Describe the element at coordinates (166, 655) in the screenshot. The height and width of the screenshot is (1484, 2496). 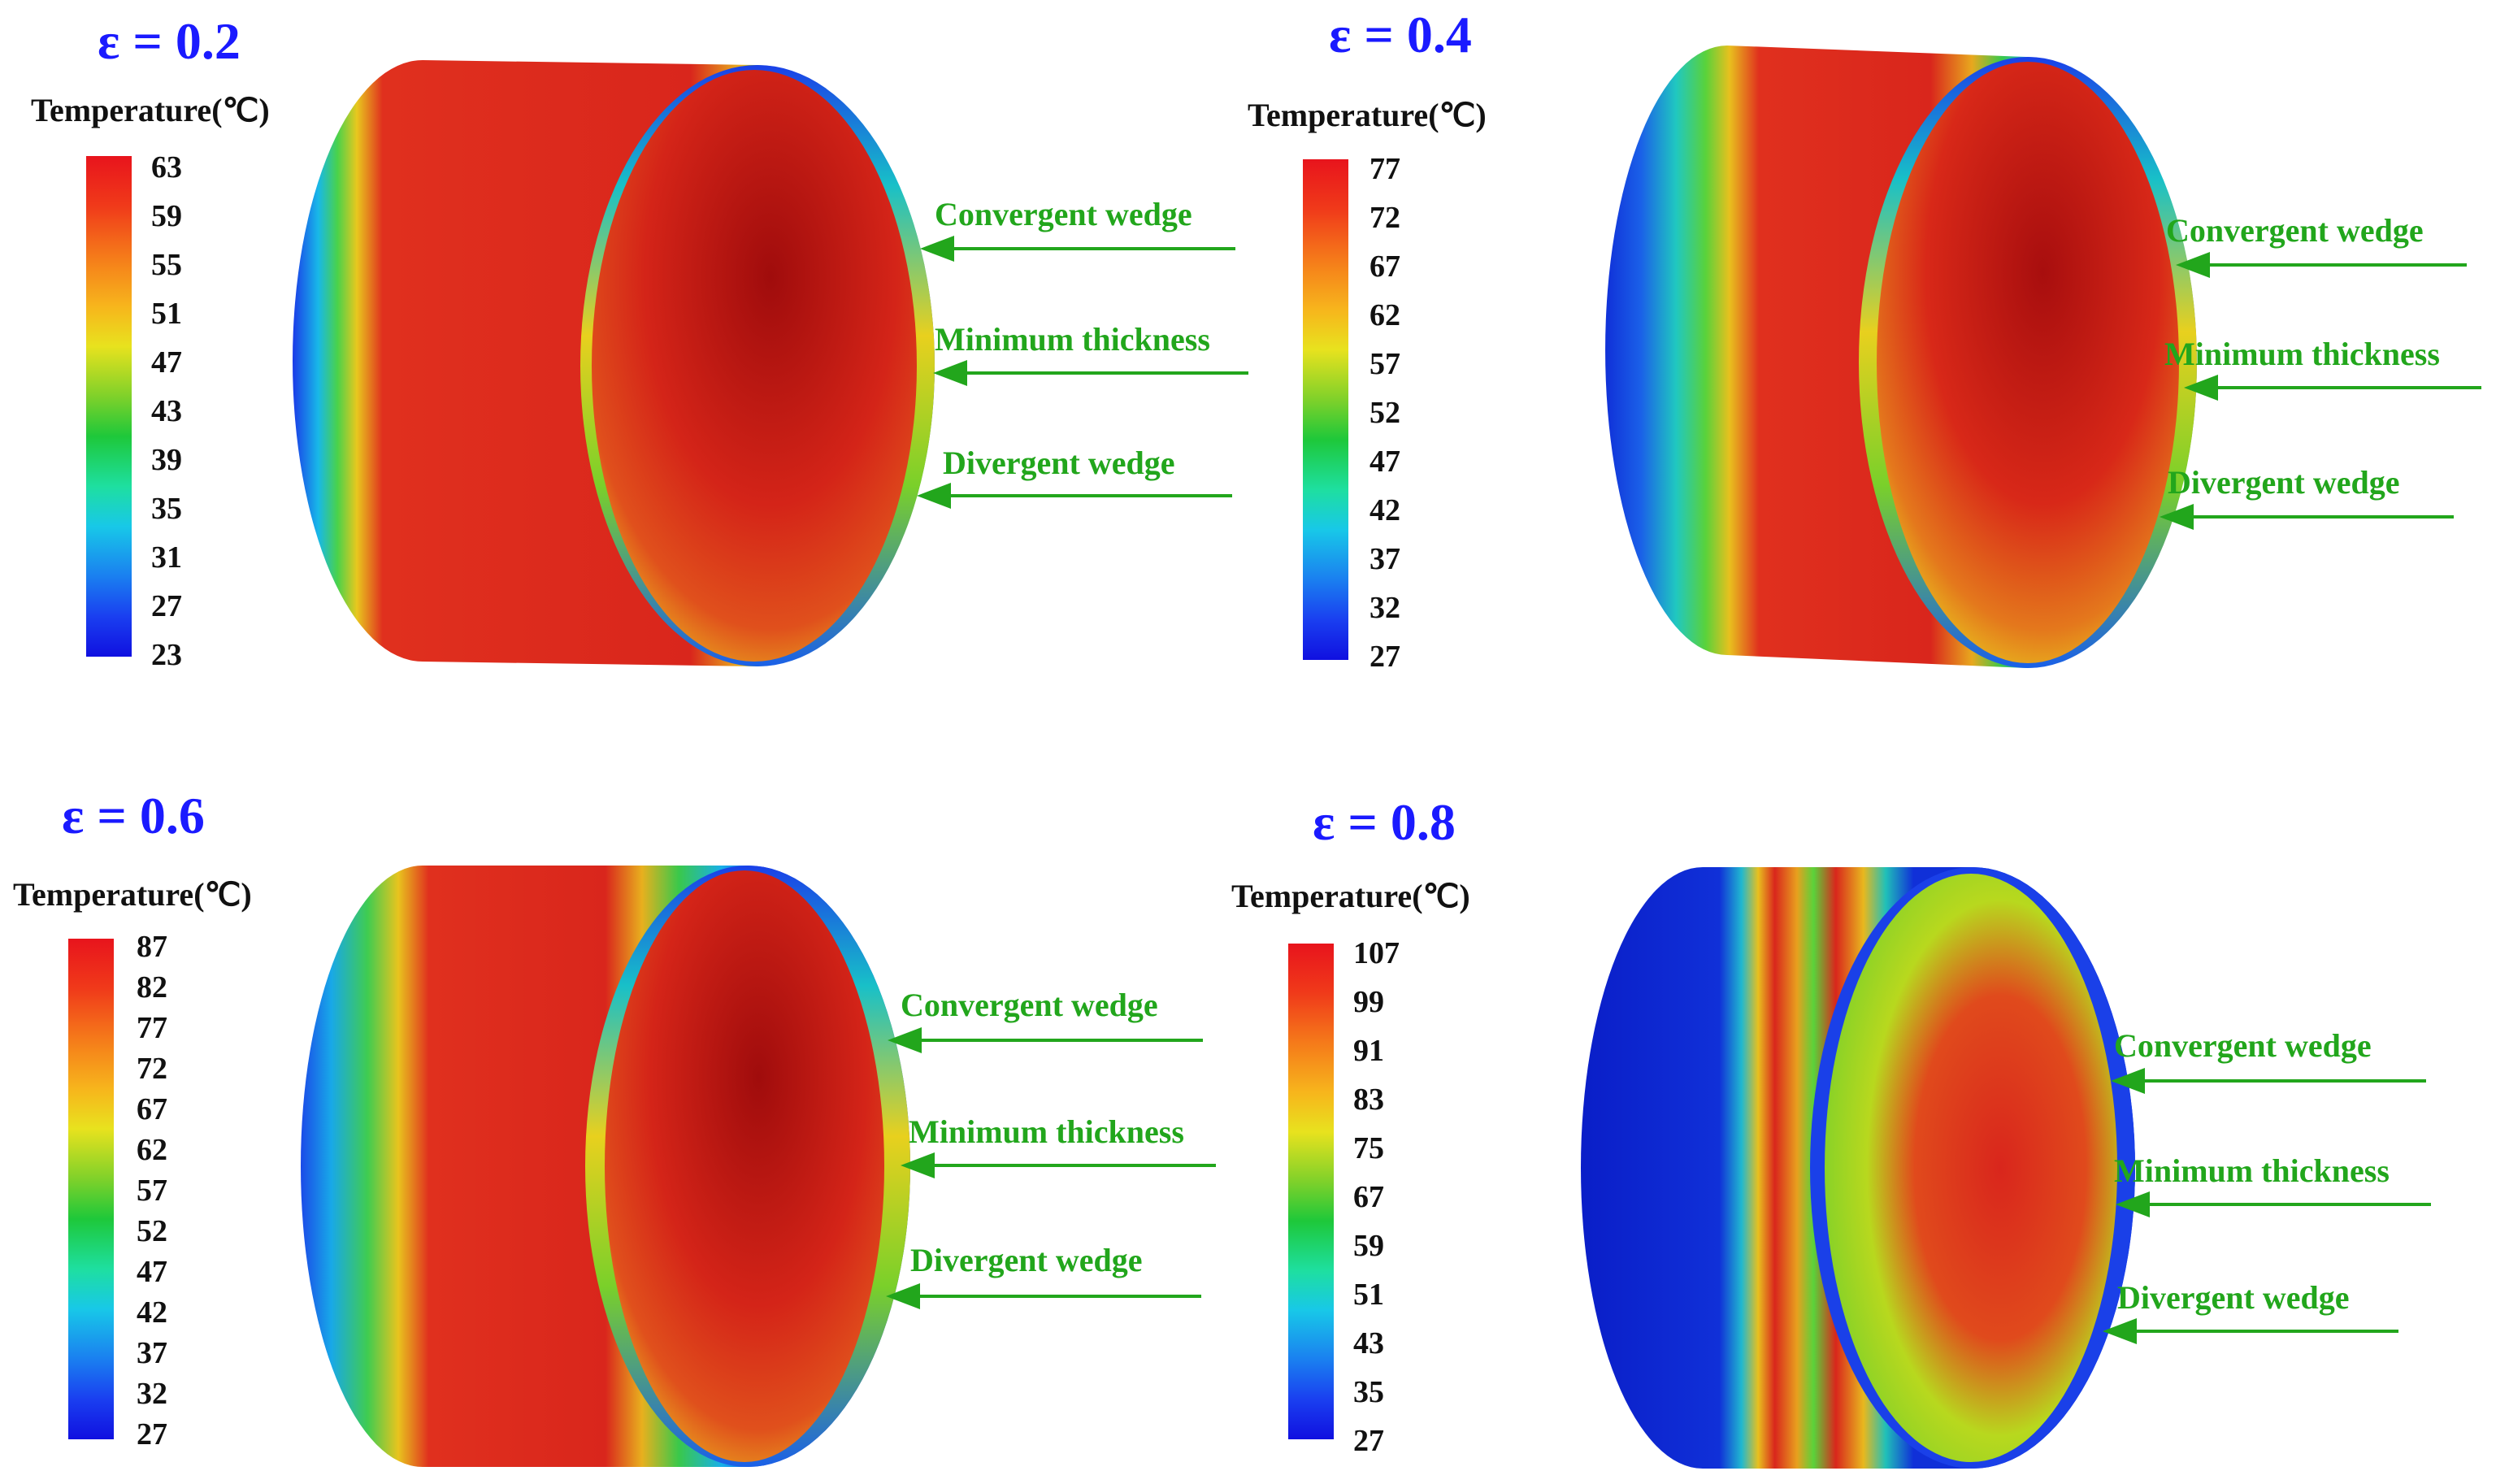
I see `tick-label: 23` at that location.